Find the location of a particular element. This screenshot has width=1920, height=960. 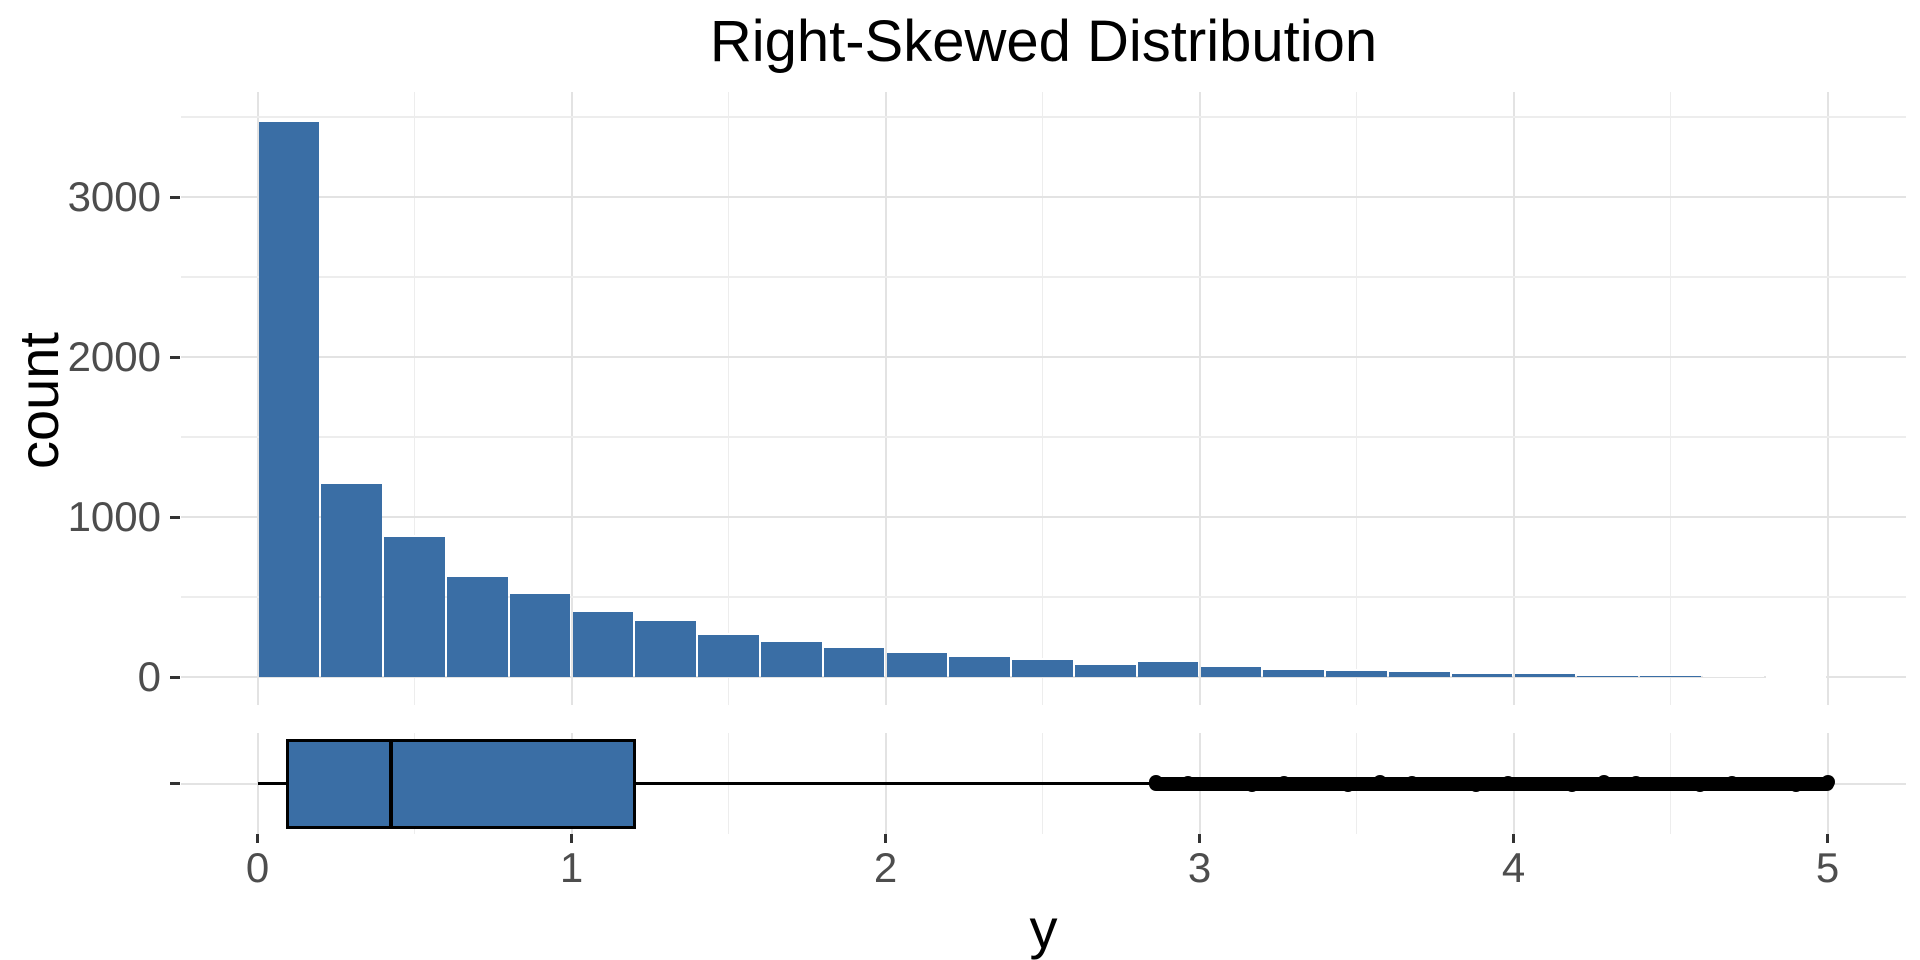

x-tick-label: 3 is located at coordinates (1199, 867).